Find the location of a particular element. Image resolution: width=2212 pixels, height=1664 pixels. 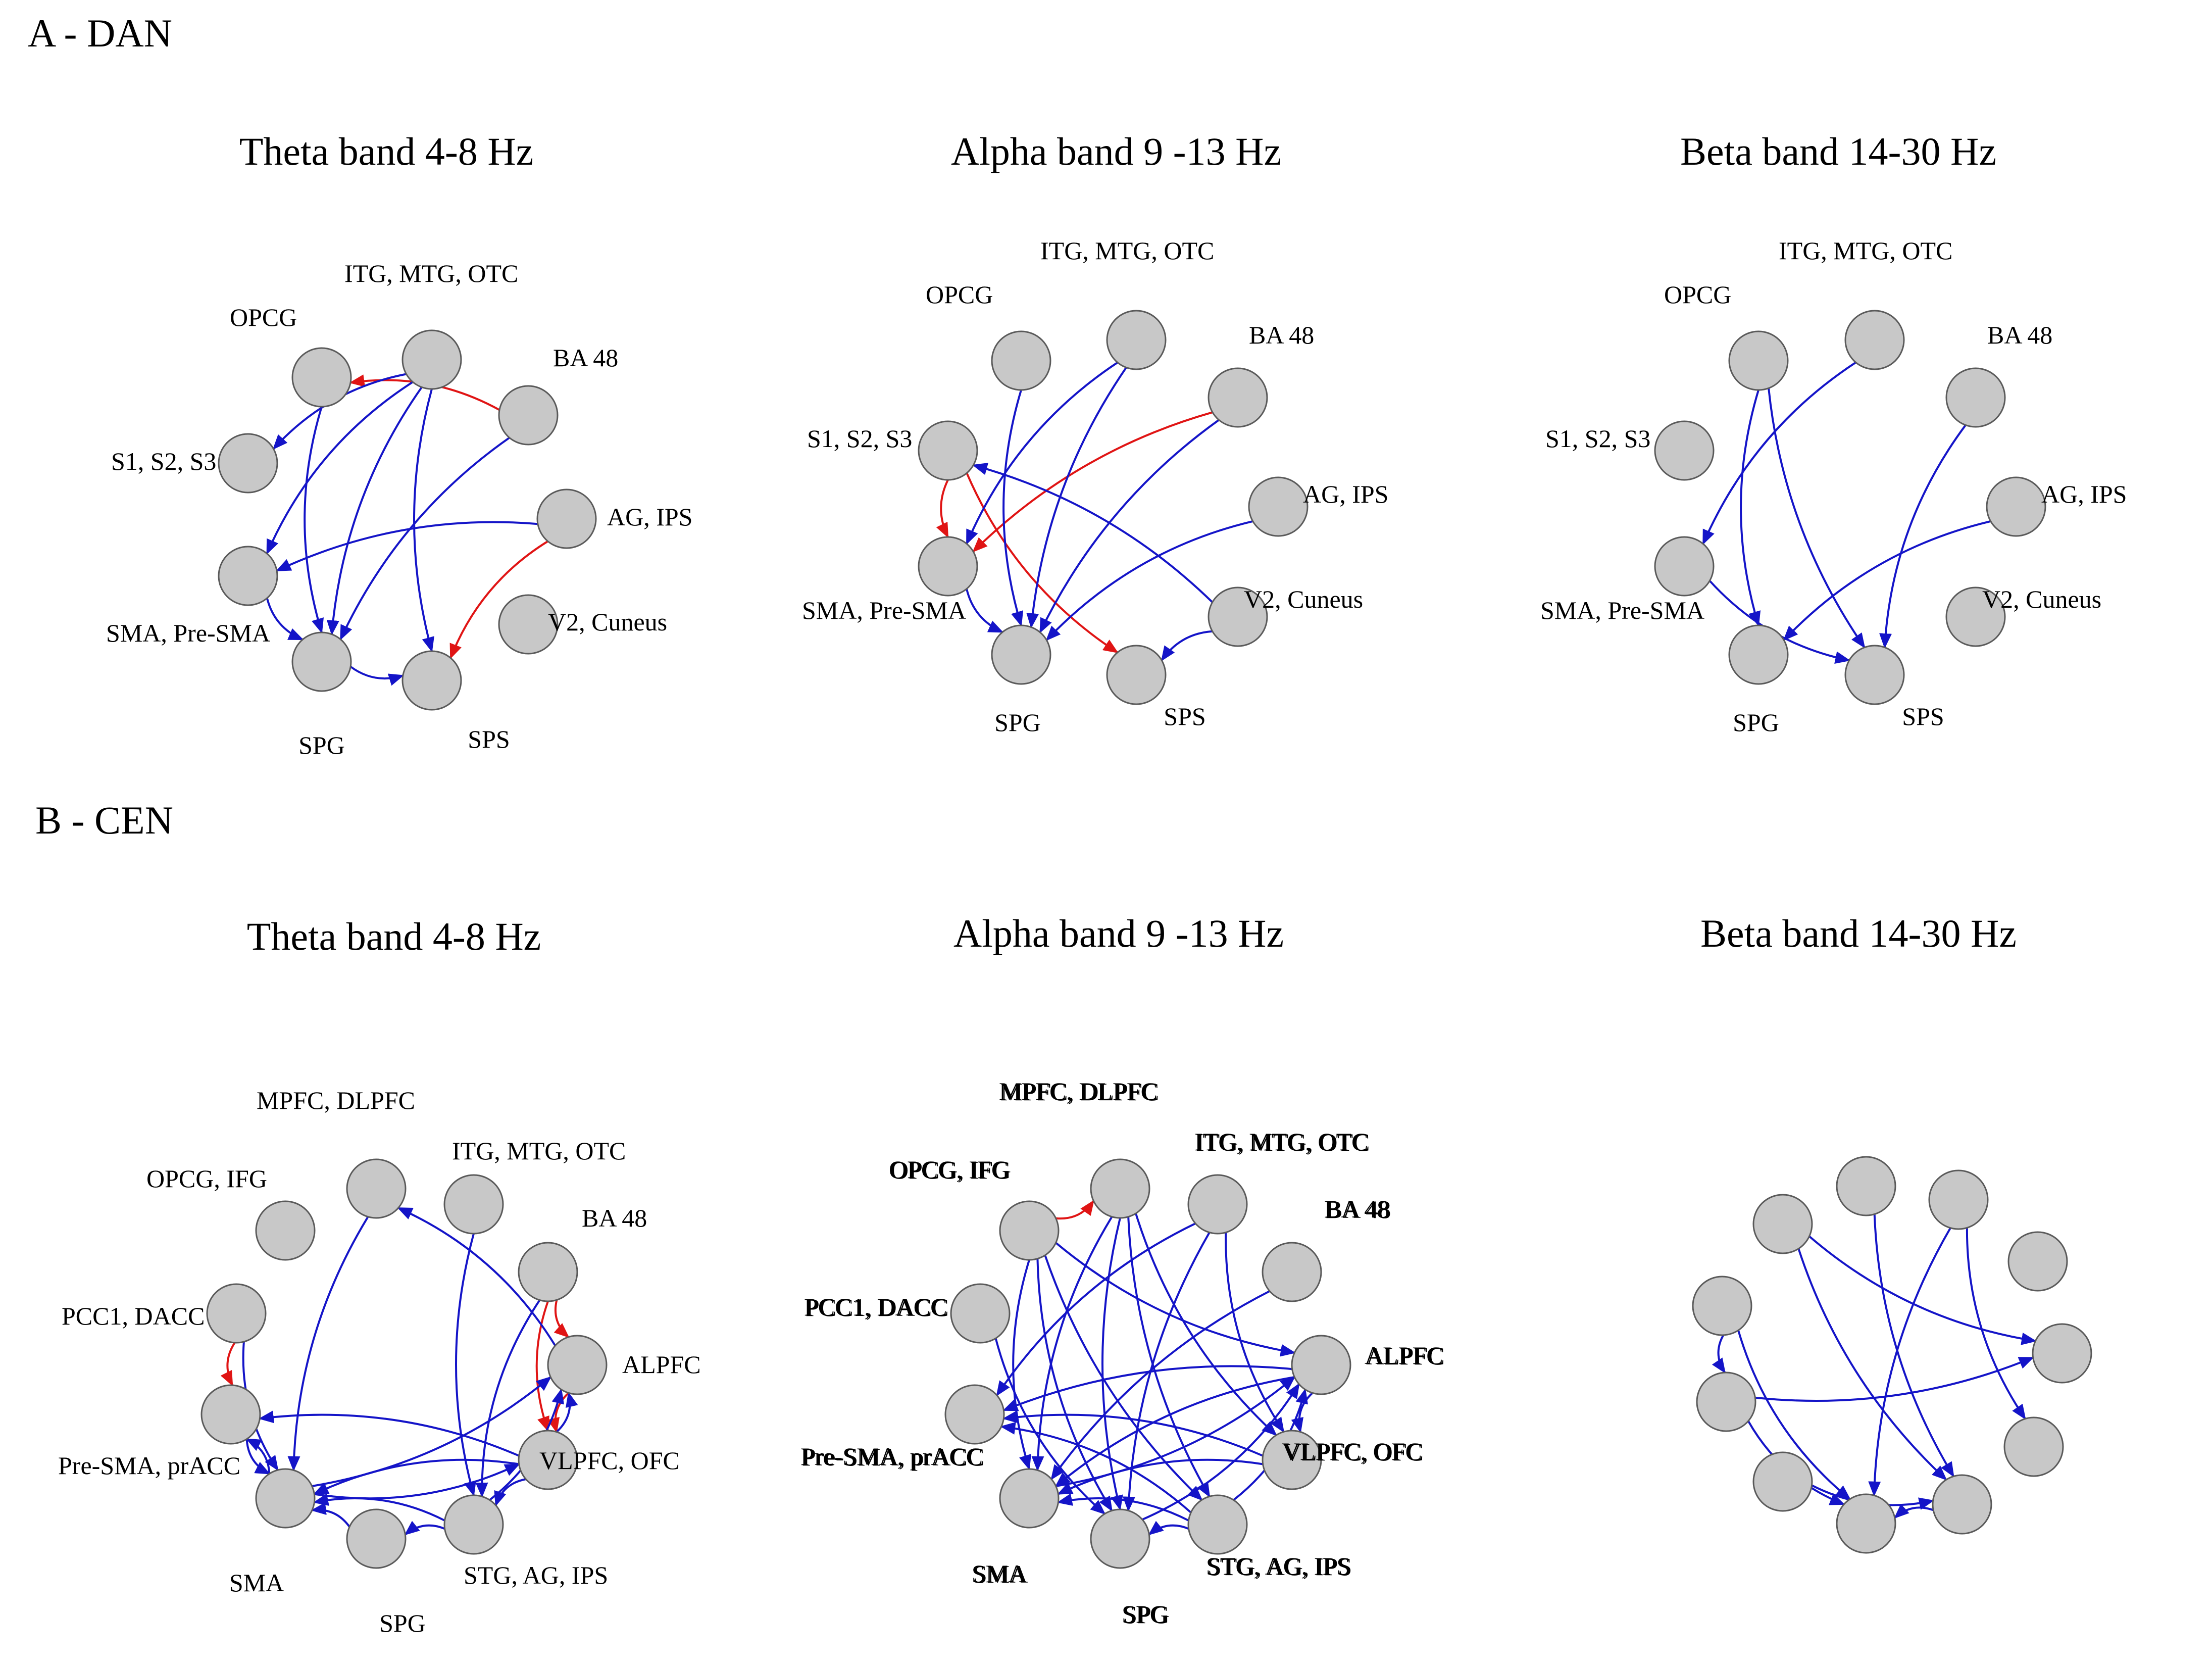

edge-ba48-to-alpfc is located at coordinates (562, 1318).